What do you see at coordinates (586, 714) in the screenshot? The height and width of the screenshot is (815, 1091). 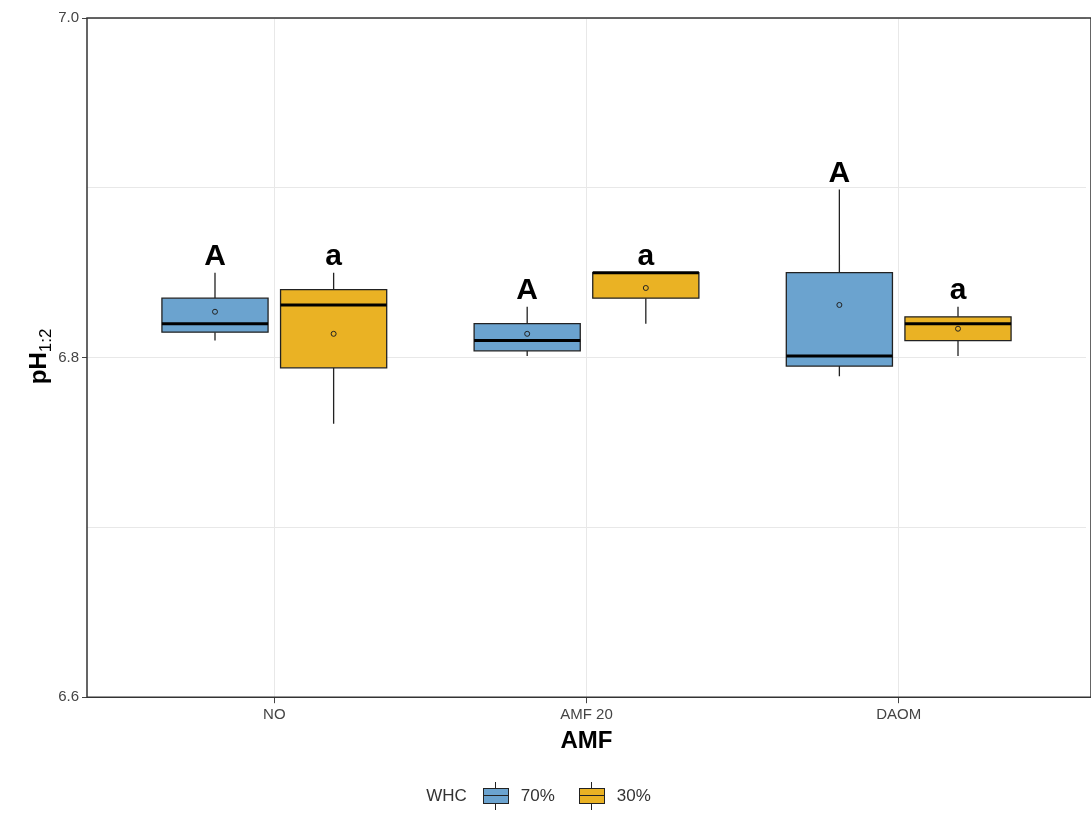 I see `x-tick-label: AMF 20` at bounding box center [586, 714].